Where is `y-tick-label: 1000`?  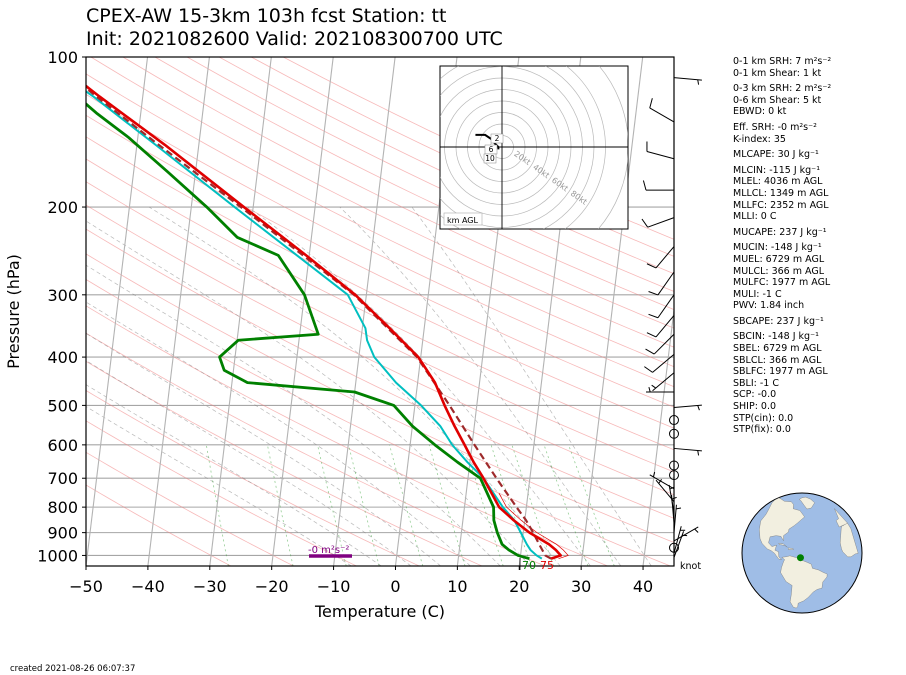
y-tick-label: 1000 is located at coordinates (57, 555).